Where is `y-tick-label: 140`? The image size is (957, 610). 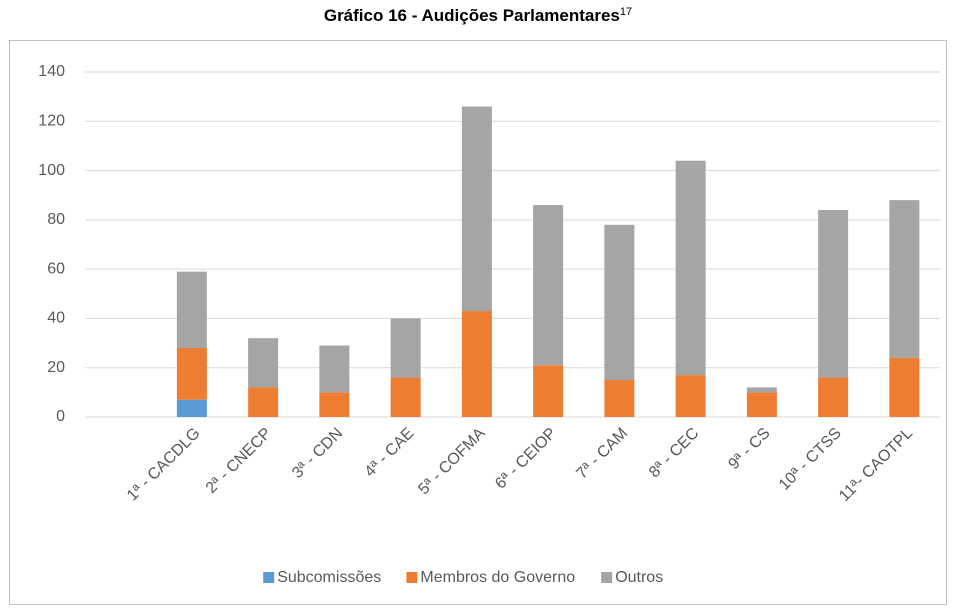 y-tick-label: 140 is located at coordinates (51, 71).